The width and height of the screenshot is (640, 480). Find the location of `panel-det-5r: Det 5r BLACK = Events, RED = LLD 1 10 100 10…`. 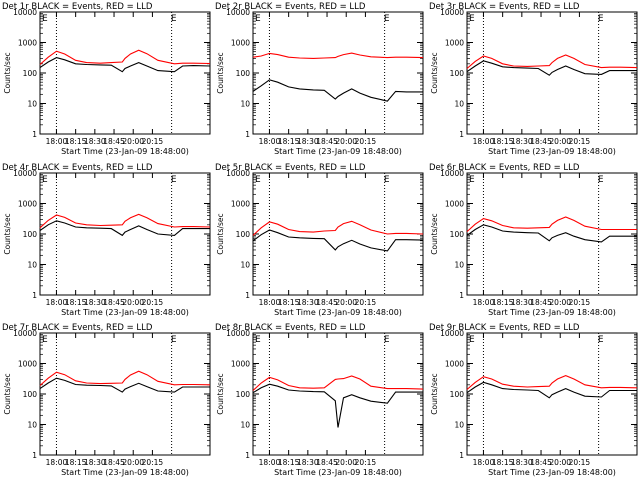

panel-det-5r: Det 5r BLACK = Events, RED = LLD 1 10 100 10… is located at coordinates (319, 240).